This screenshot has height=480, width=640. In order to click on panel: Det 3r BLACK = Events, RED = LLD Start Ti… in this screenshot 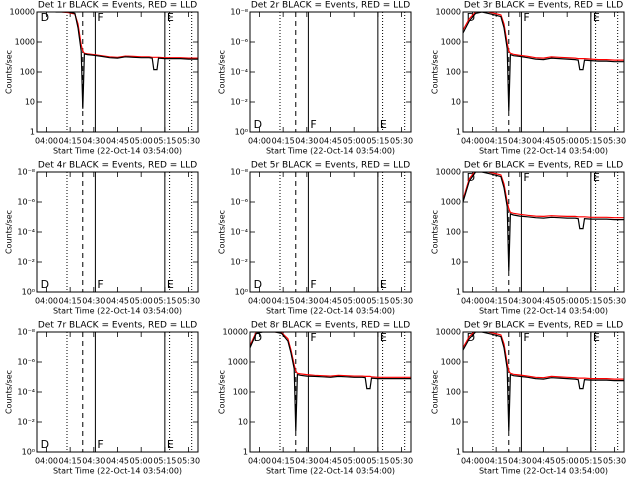, I will do `click(529, 78)`.